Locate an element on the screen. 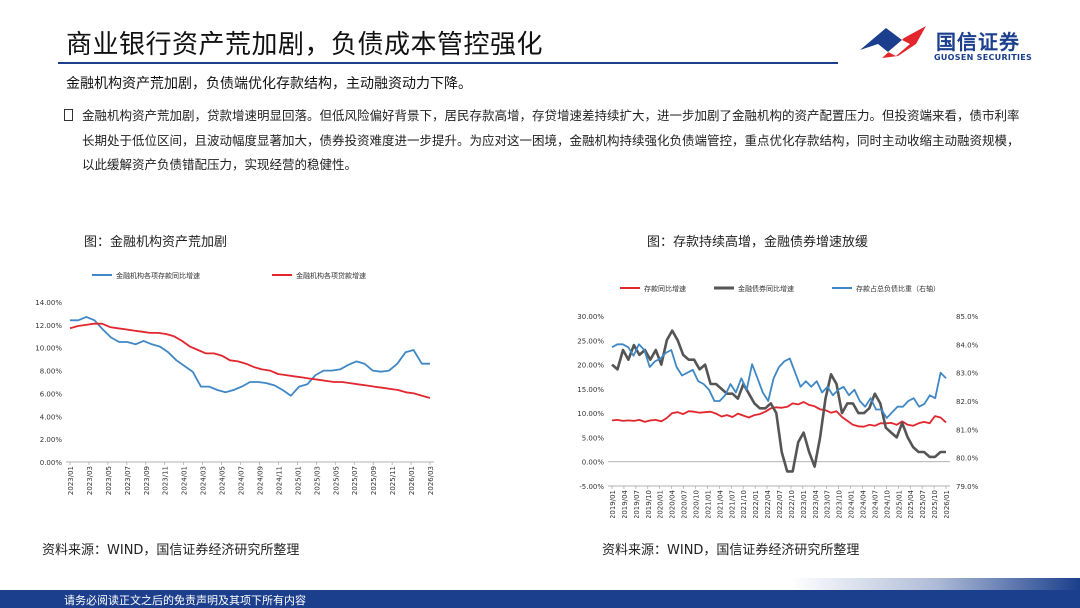 The width and height of the screenshot is (1080, 608). left-chart-legend-label: 金融机构各项贷款增速 is located at coordinates (331, 275).